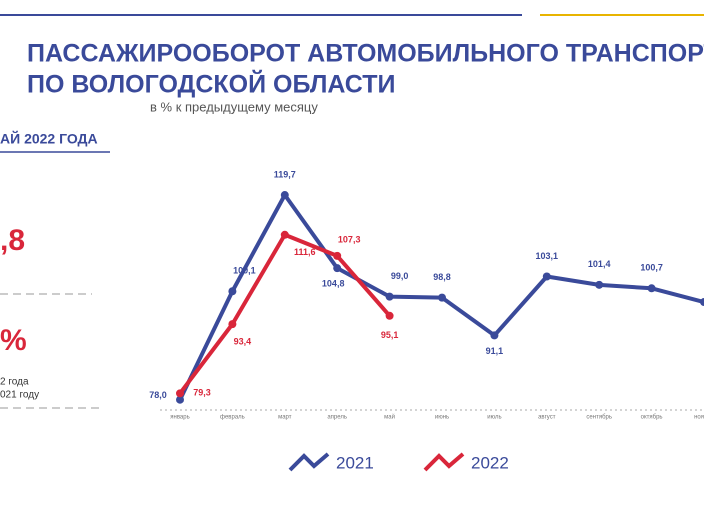 The height and width of the screenshot is (517, 704). Describe the element at coordinates (337, 418) in the screenshot. I see `x-tick-label: апрель` at that location.